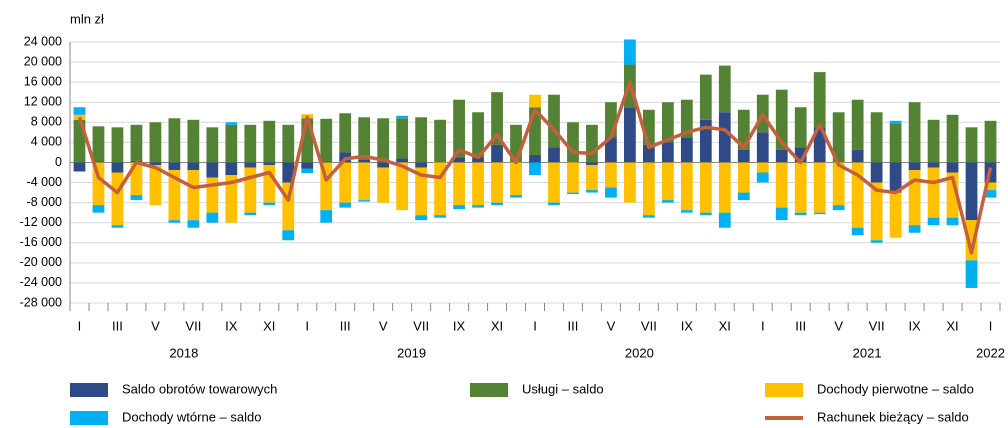 Image resolution: width=1008 pixels, height=428 pixels. I want to click on year-label: 2018, so click(183, 352).